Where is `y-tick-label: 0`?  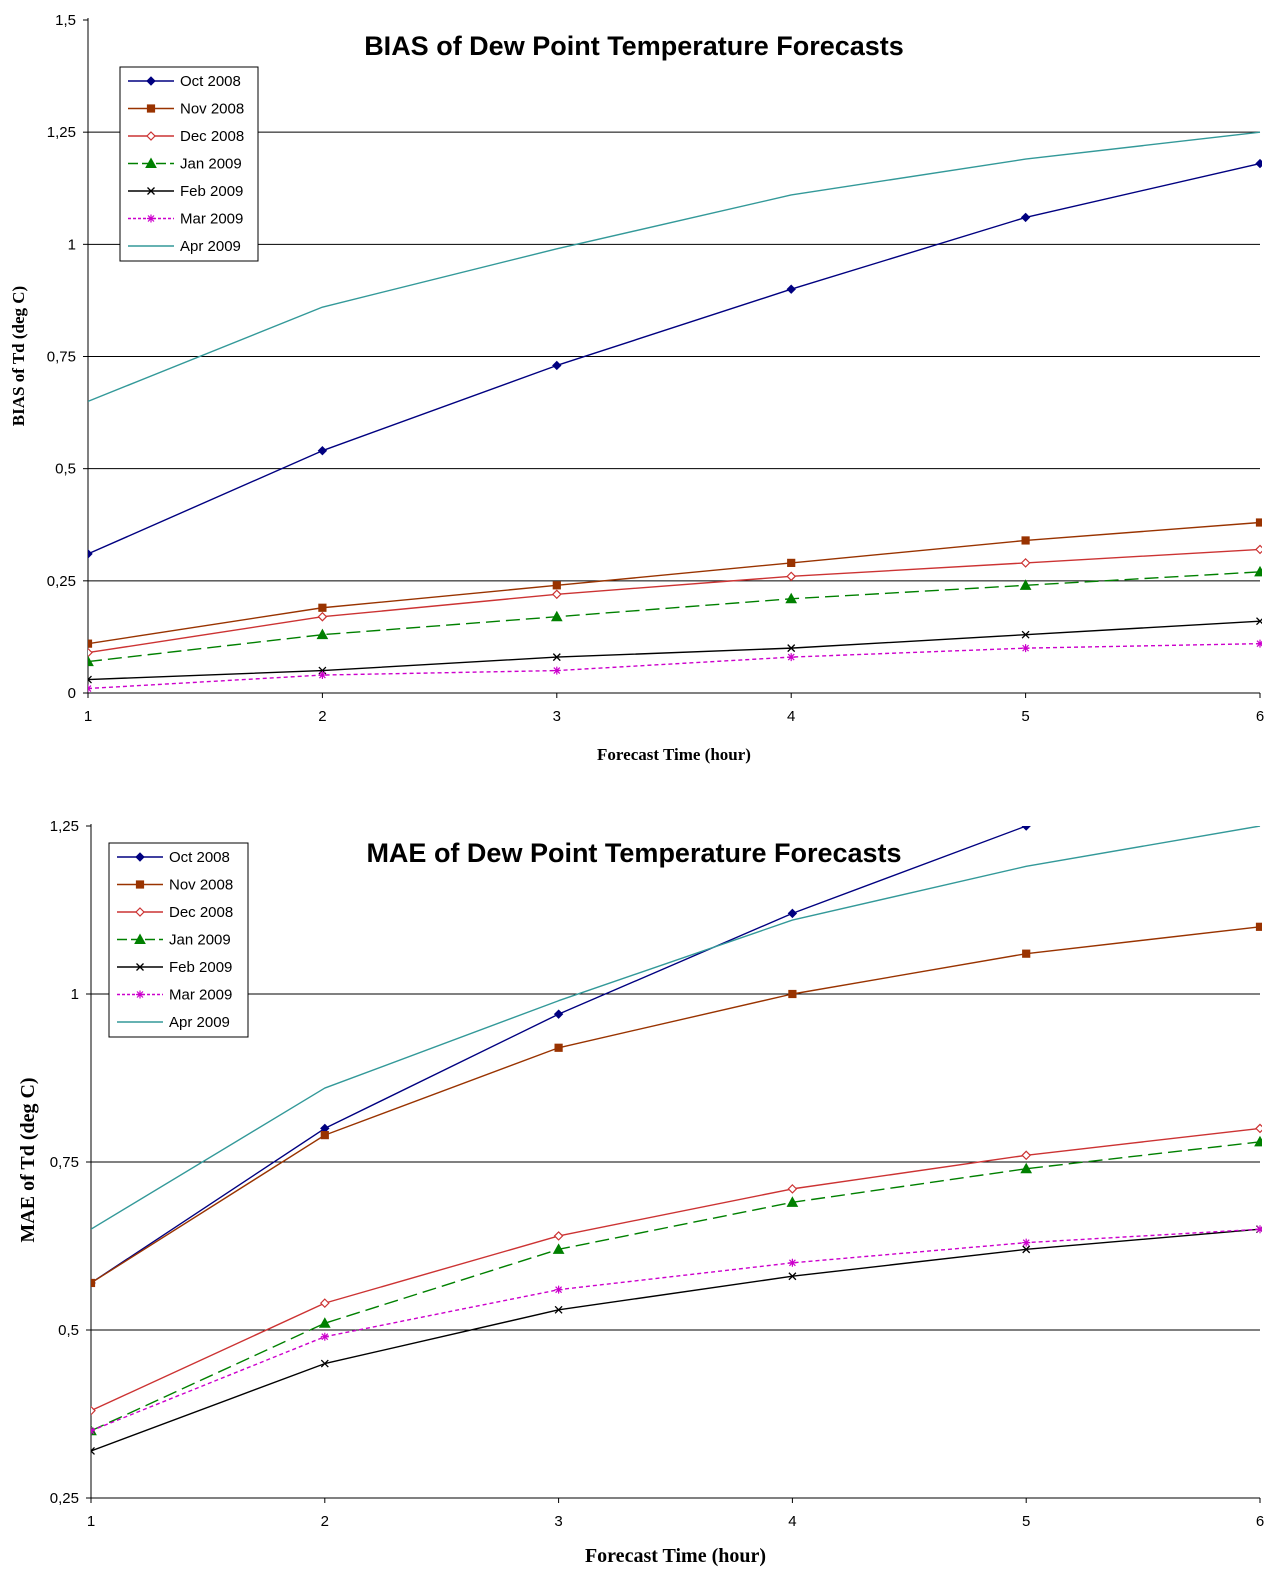
y-tick-label: 0 is located at coordinates (72, 693).